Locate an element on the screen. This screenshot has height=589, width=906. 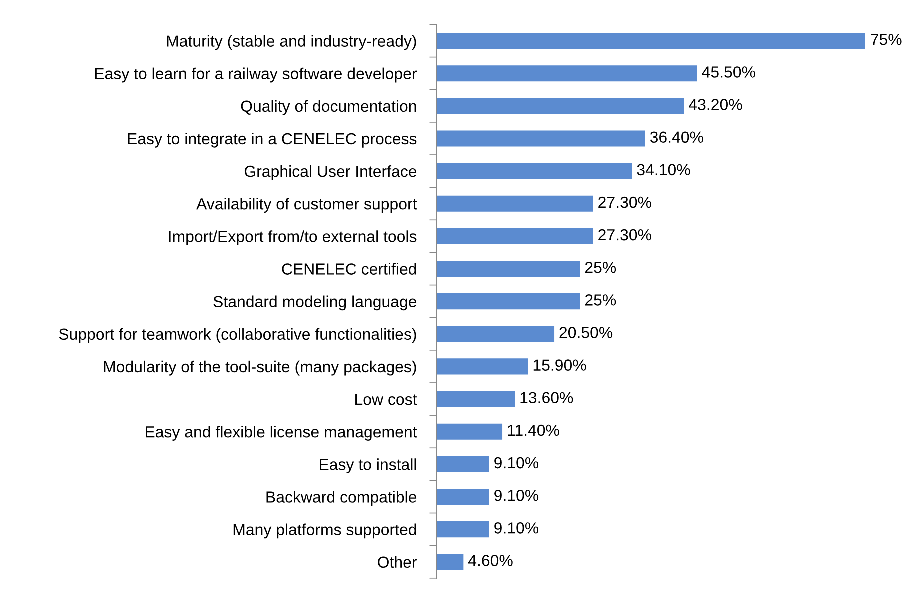
y-tick-label: Graphical User Interface is located at coordinates (330, 173).